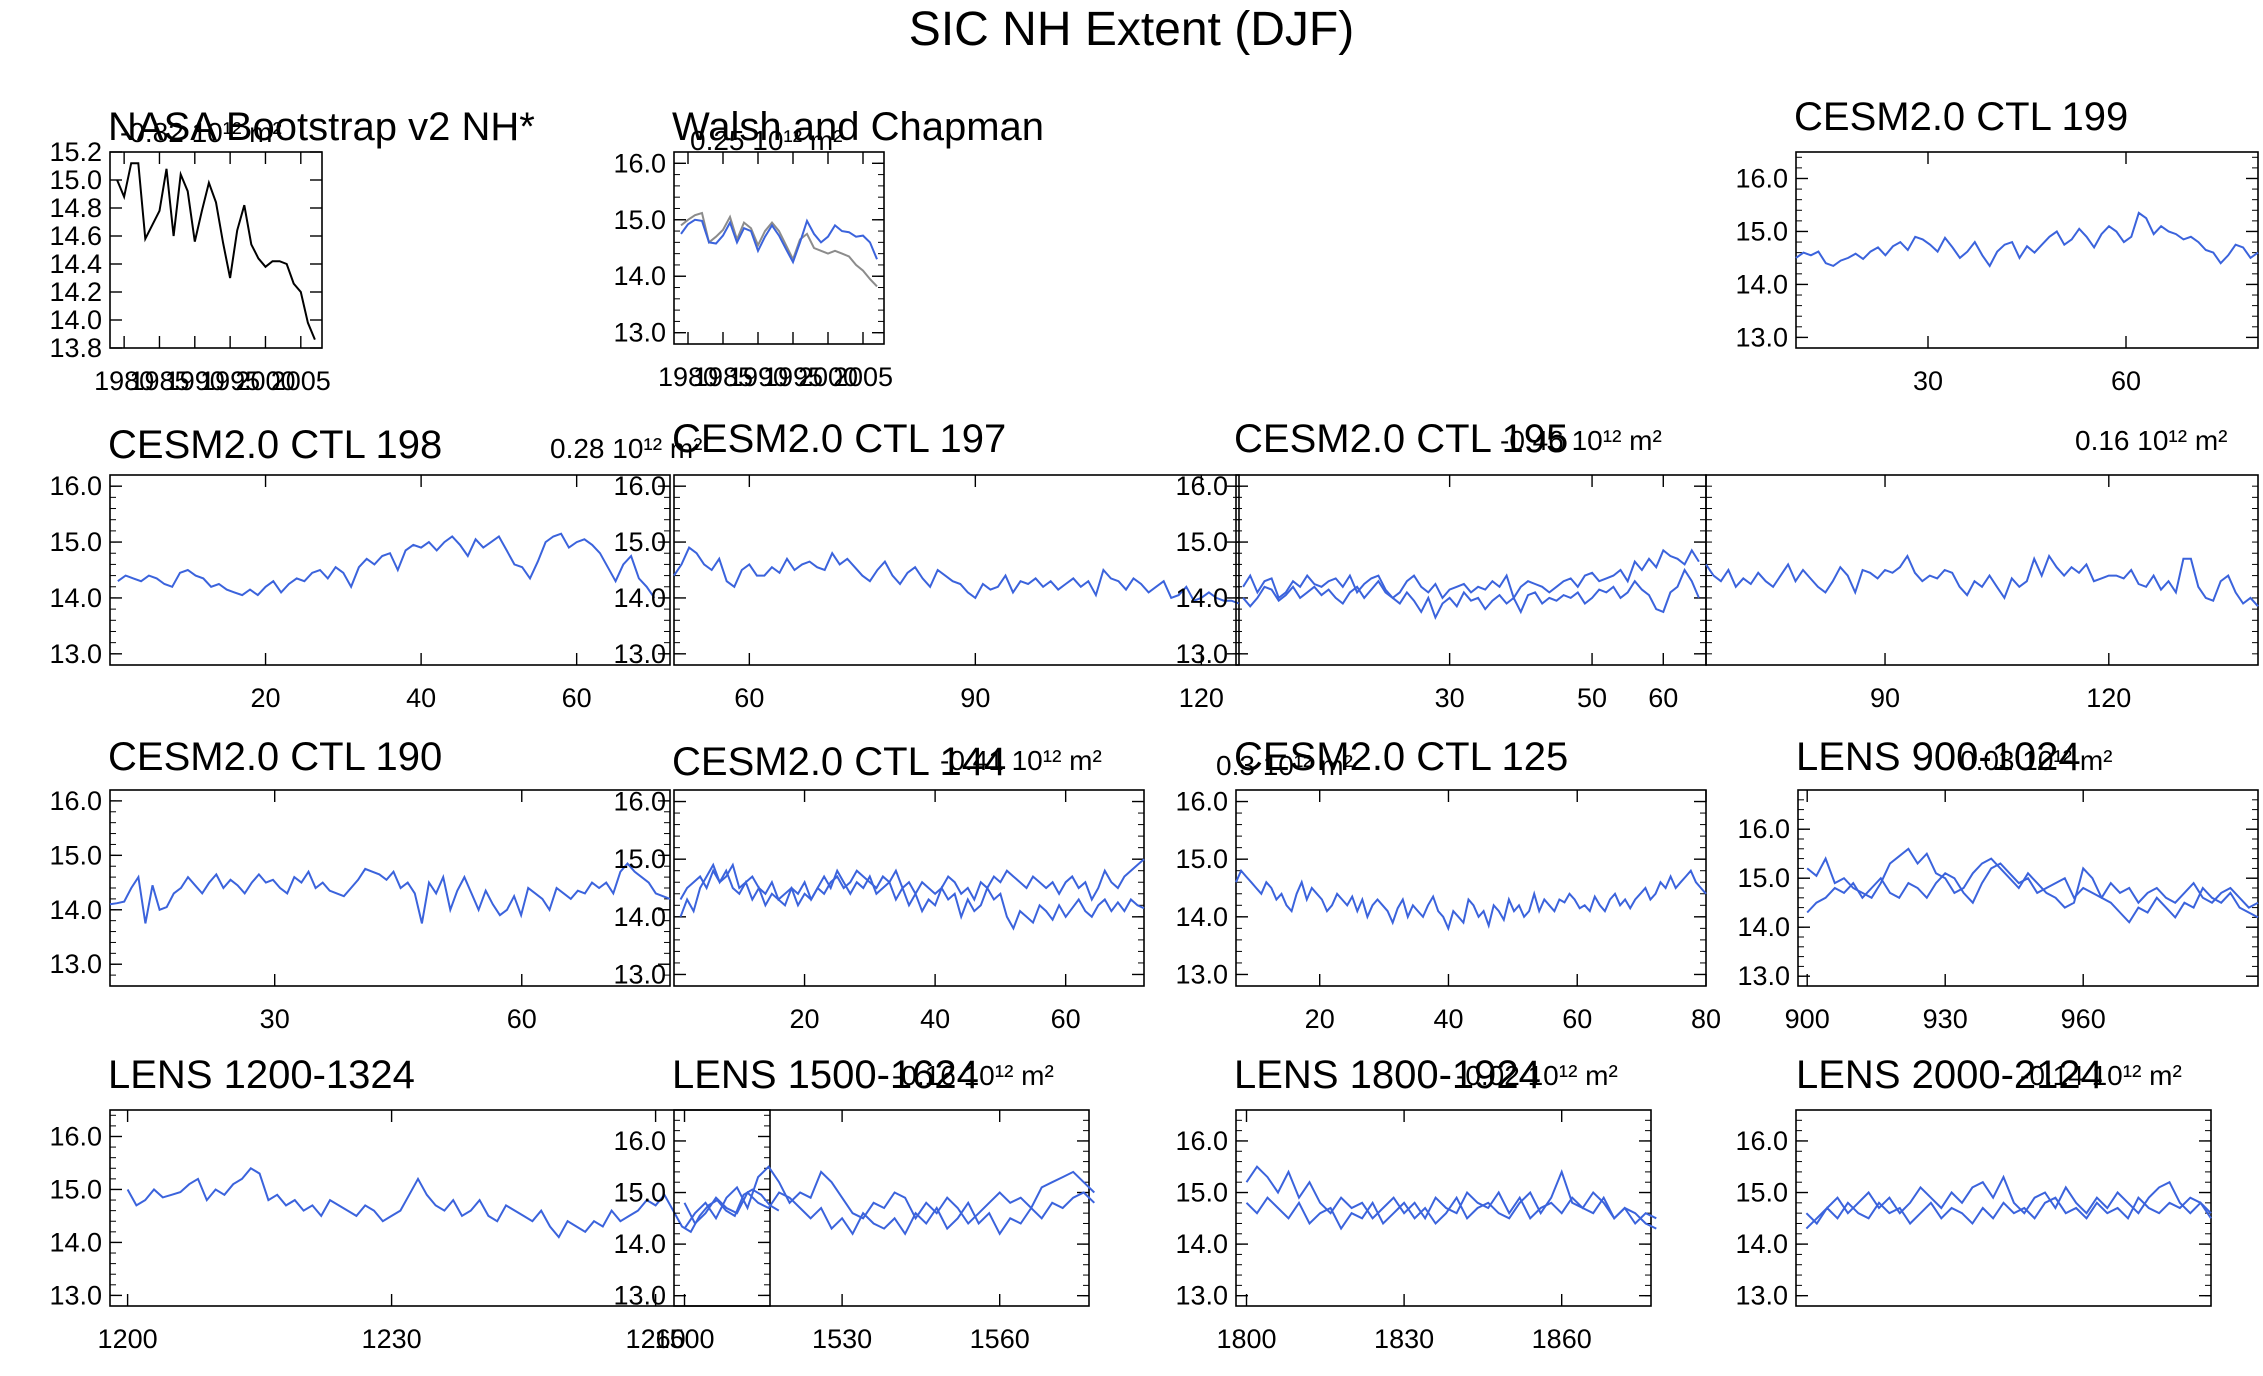 This screenshot has height=1376, width=2263. Describe the element at coordinates (1000, 1339) in the screenshot. I see `x-tick-label: 1560` at that location.